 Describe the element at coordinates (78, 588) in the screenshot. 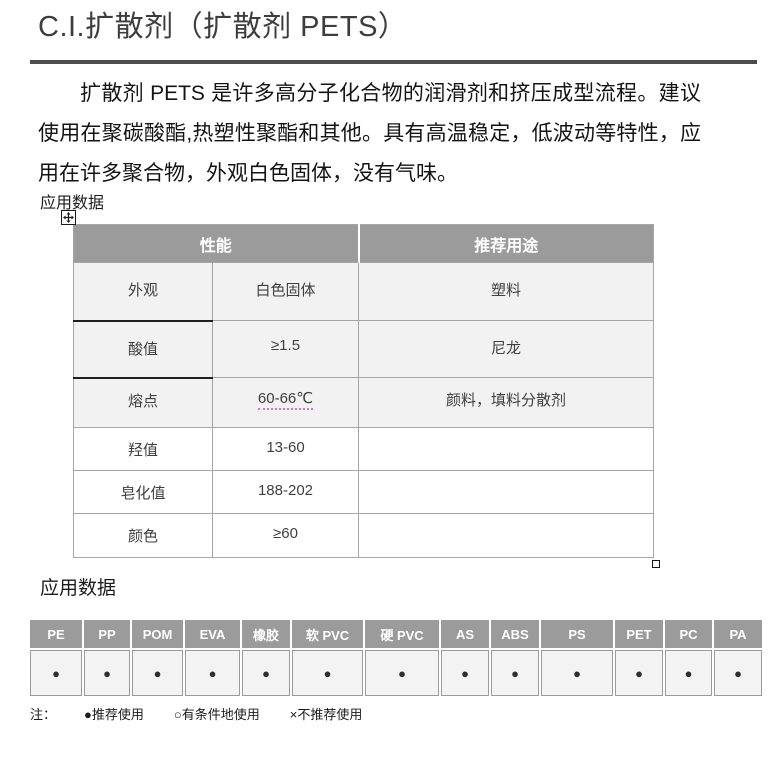

I see `section-heading-applications: 应用数据` at that location.